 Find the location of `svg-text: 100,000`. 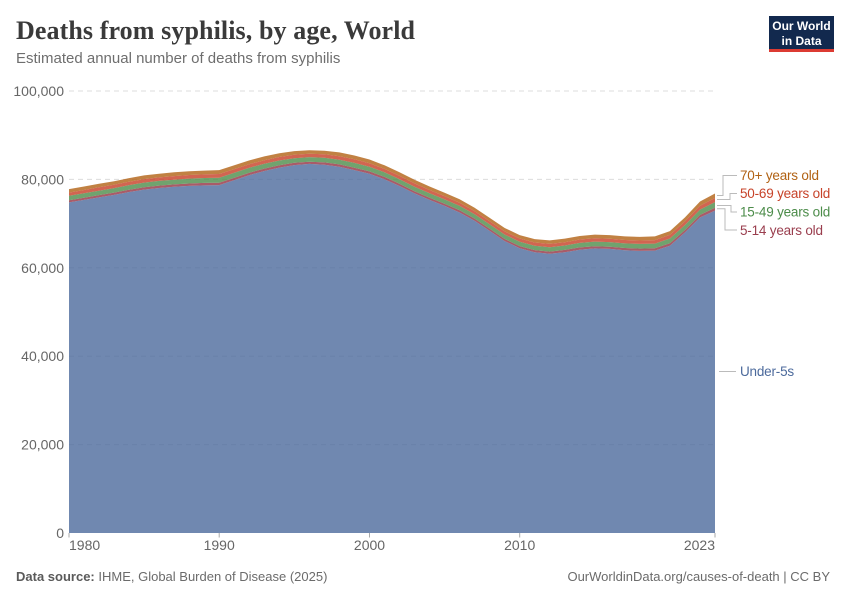

svg-text: 100,000 is located at coordinates (38, 91).